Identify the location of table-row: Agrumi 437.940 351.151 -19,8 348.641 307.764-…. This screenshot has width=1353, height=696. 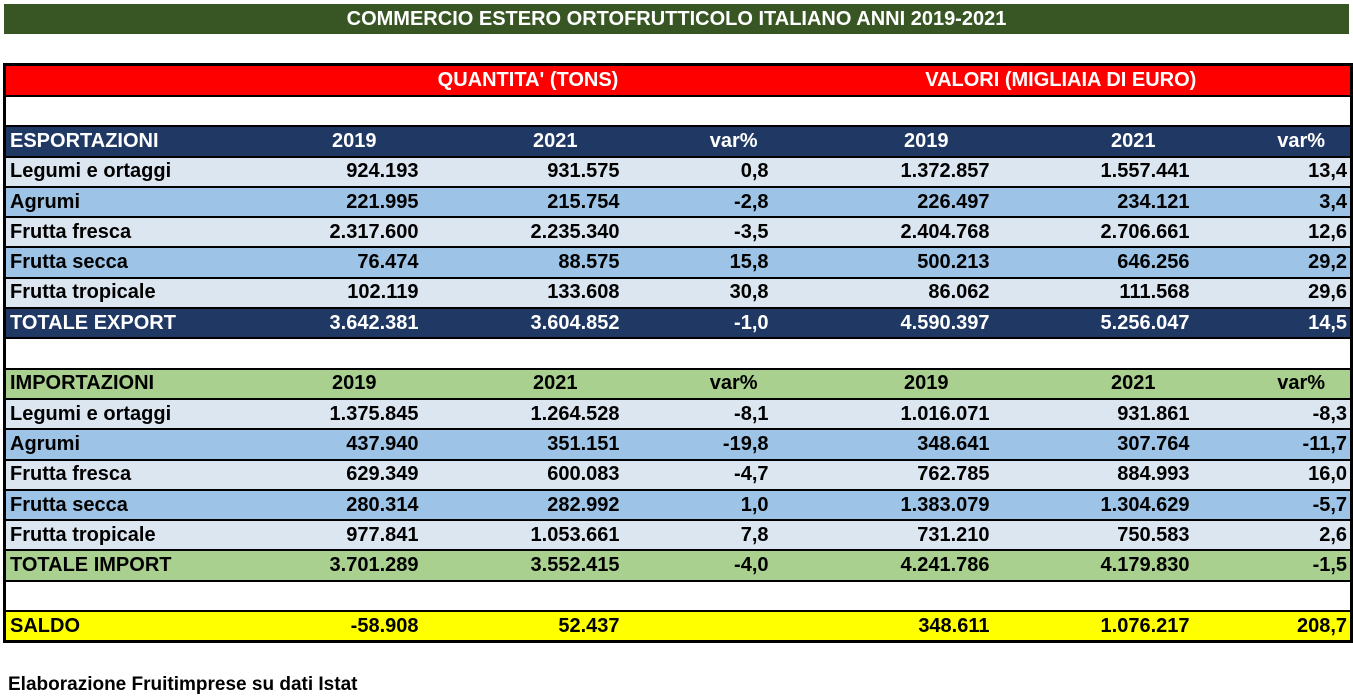
(678, 444).